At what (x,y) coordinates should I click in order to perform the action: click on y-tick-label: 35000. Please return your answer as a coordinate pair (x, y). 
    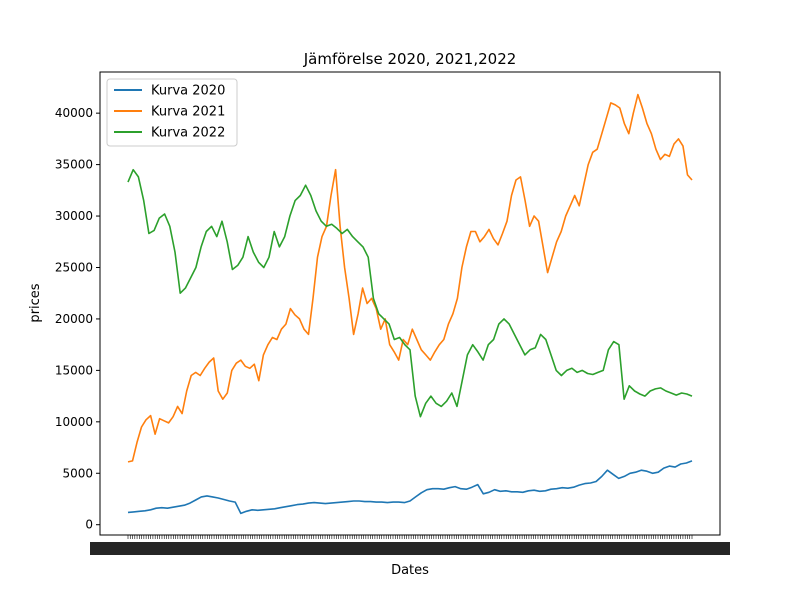
    Looking at the image, I should click on (74, 165).